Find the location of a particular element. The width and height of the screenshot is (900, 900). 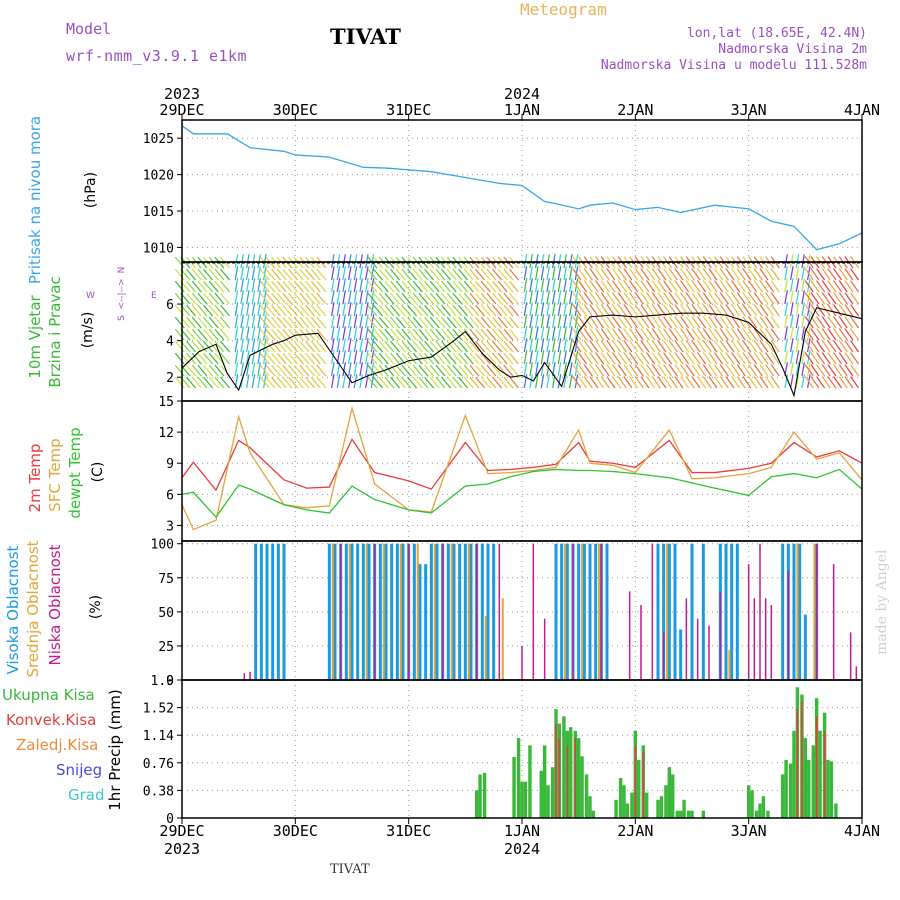

low-cloud-bar is located at coordinates (573, 611).